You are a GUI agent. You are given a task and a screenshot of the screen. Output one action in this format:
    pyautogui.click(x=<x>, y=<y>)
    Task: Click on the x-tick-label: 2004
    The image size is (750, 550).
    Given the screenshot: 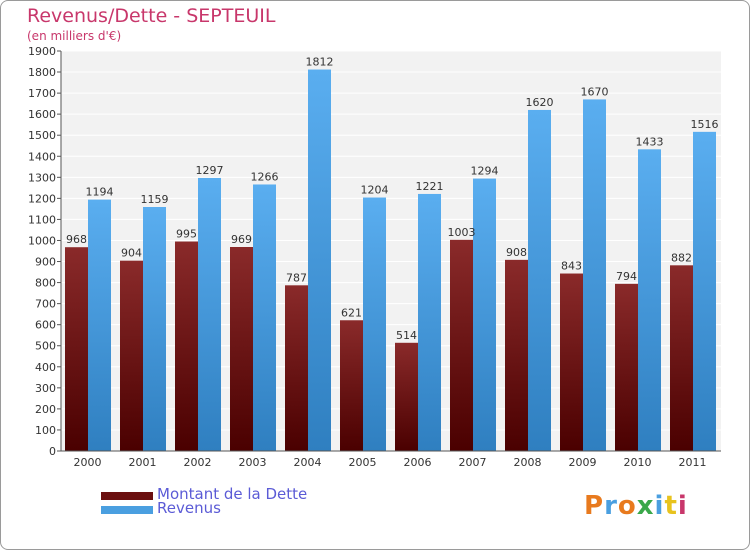 What is the action you would take?
    pyautogui.click(x=308, y=462)
    